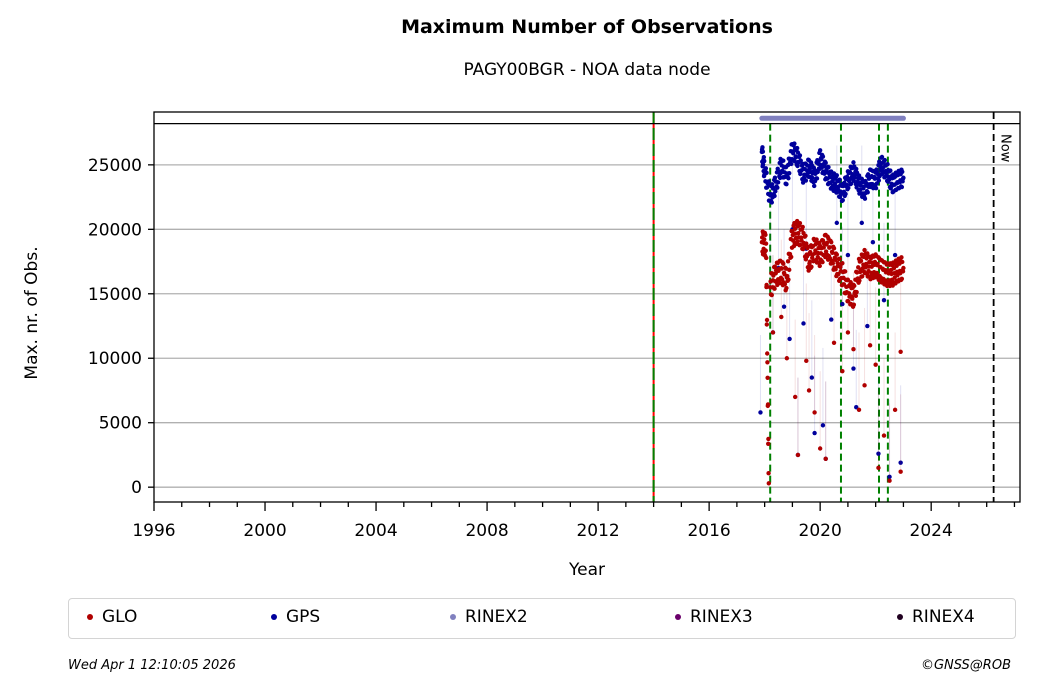 This screenshot has height=699, width=1040. Describe the element at coordinates (90, 617) in the screenshot. I see `legend-marker-glo` at that location.